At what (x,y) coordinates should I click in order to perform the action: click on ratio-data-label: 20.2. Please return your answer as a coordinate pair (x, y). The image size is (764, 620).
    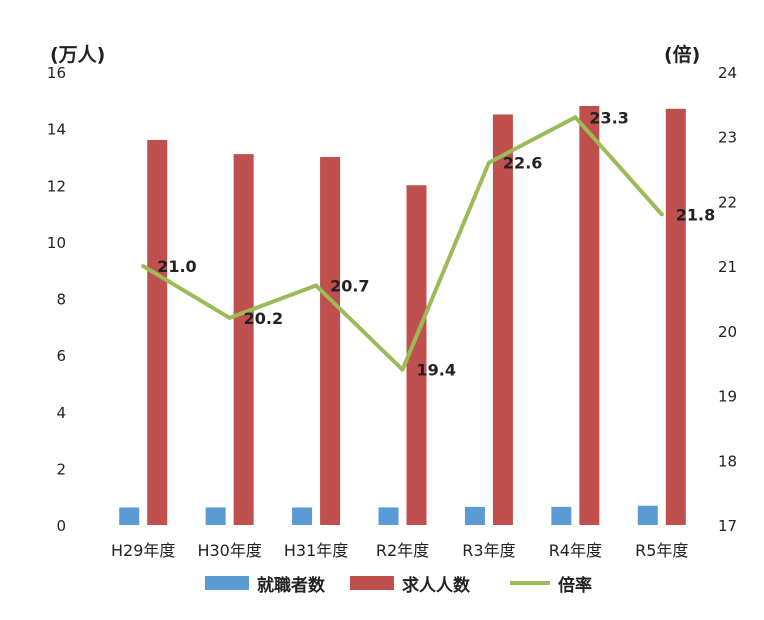
    Looking at the image, I should click on (263, 318).